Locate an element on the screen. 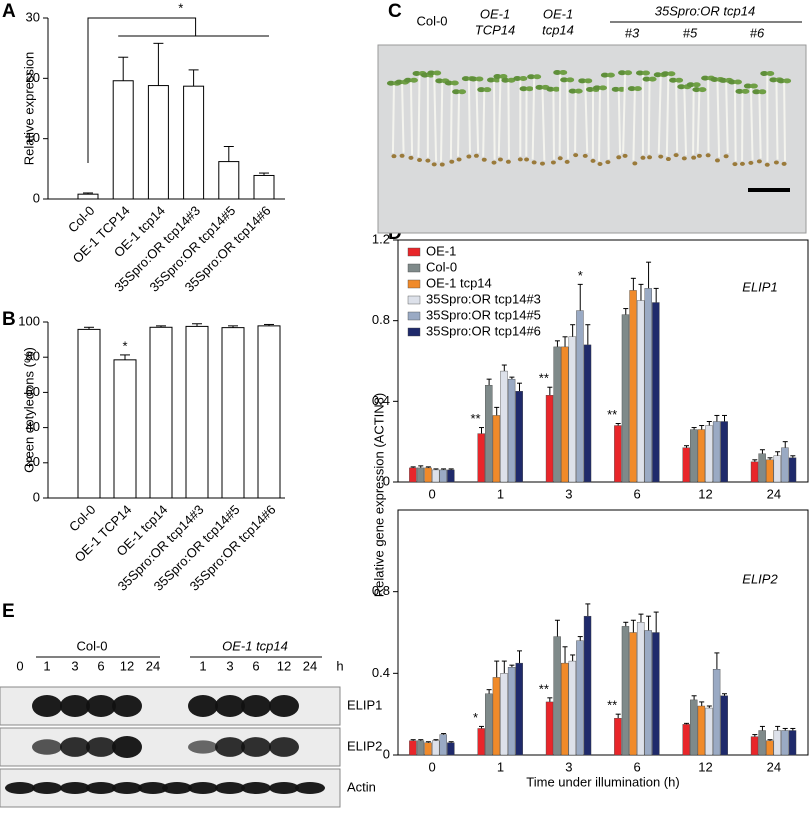 The height and width of the screenshot is (817, 810). blot-row-label: ELIP2 is located at coordinates (364, 745).